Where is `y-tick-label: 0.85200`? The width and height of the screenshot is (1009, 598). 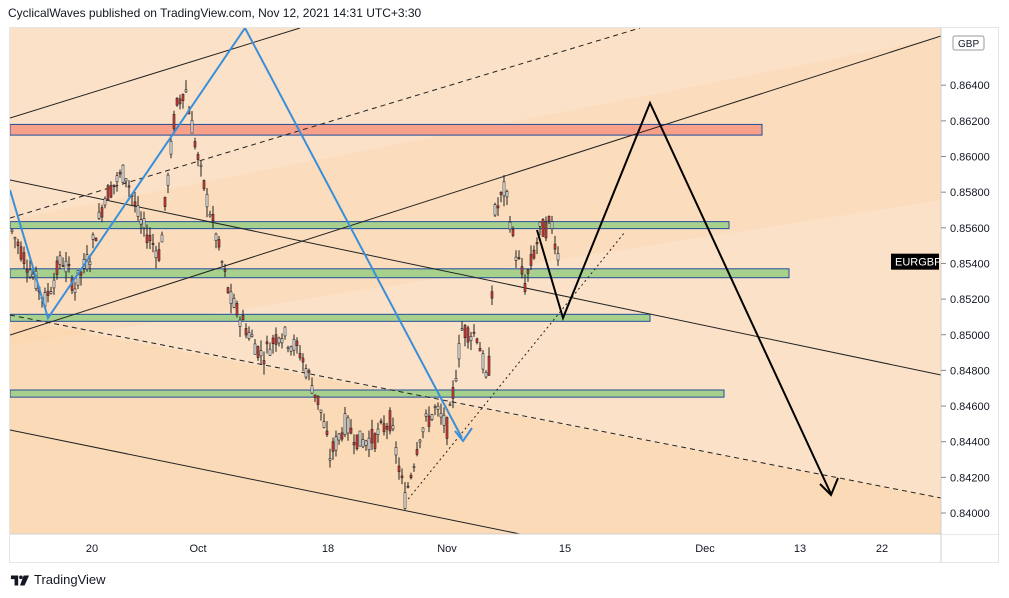 y-tick-label: 0.85200 is located at coordinates (970, 300).